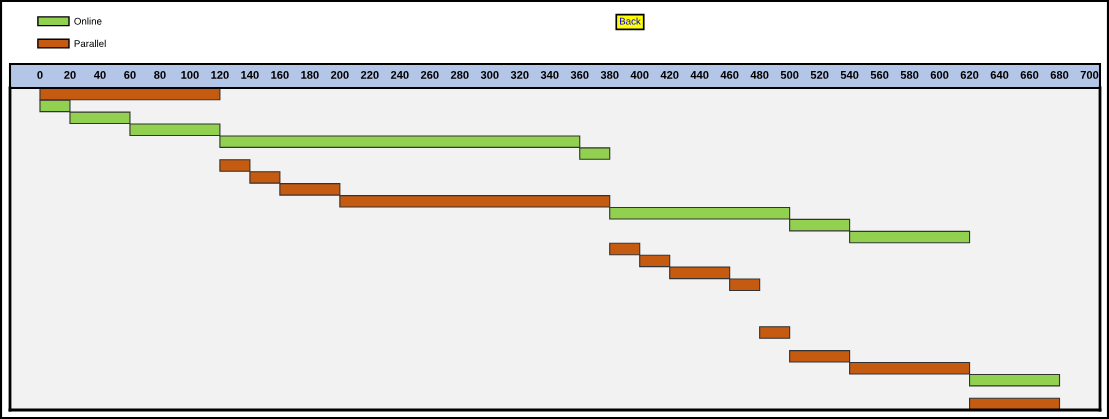 The image size is (1109, 419). Describe the element at coordinates (220, 74) in the screenshot. I see `x-tick-label: 120` at that location.